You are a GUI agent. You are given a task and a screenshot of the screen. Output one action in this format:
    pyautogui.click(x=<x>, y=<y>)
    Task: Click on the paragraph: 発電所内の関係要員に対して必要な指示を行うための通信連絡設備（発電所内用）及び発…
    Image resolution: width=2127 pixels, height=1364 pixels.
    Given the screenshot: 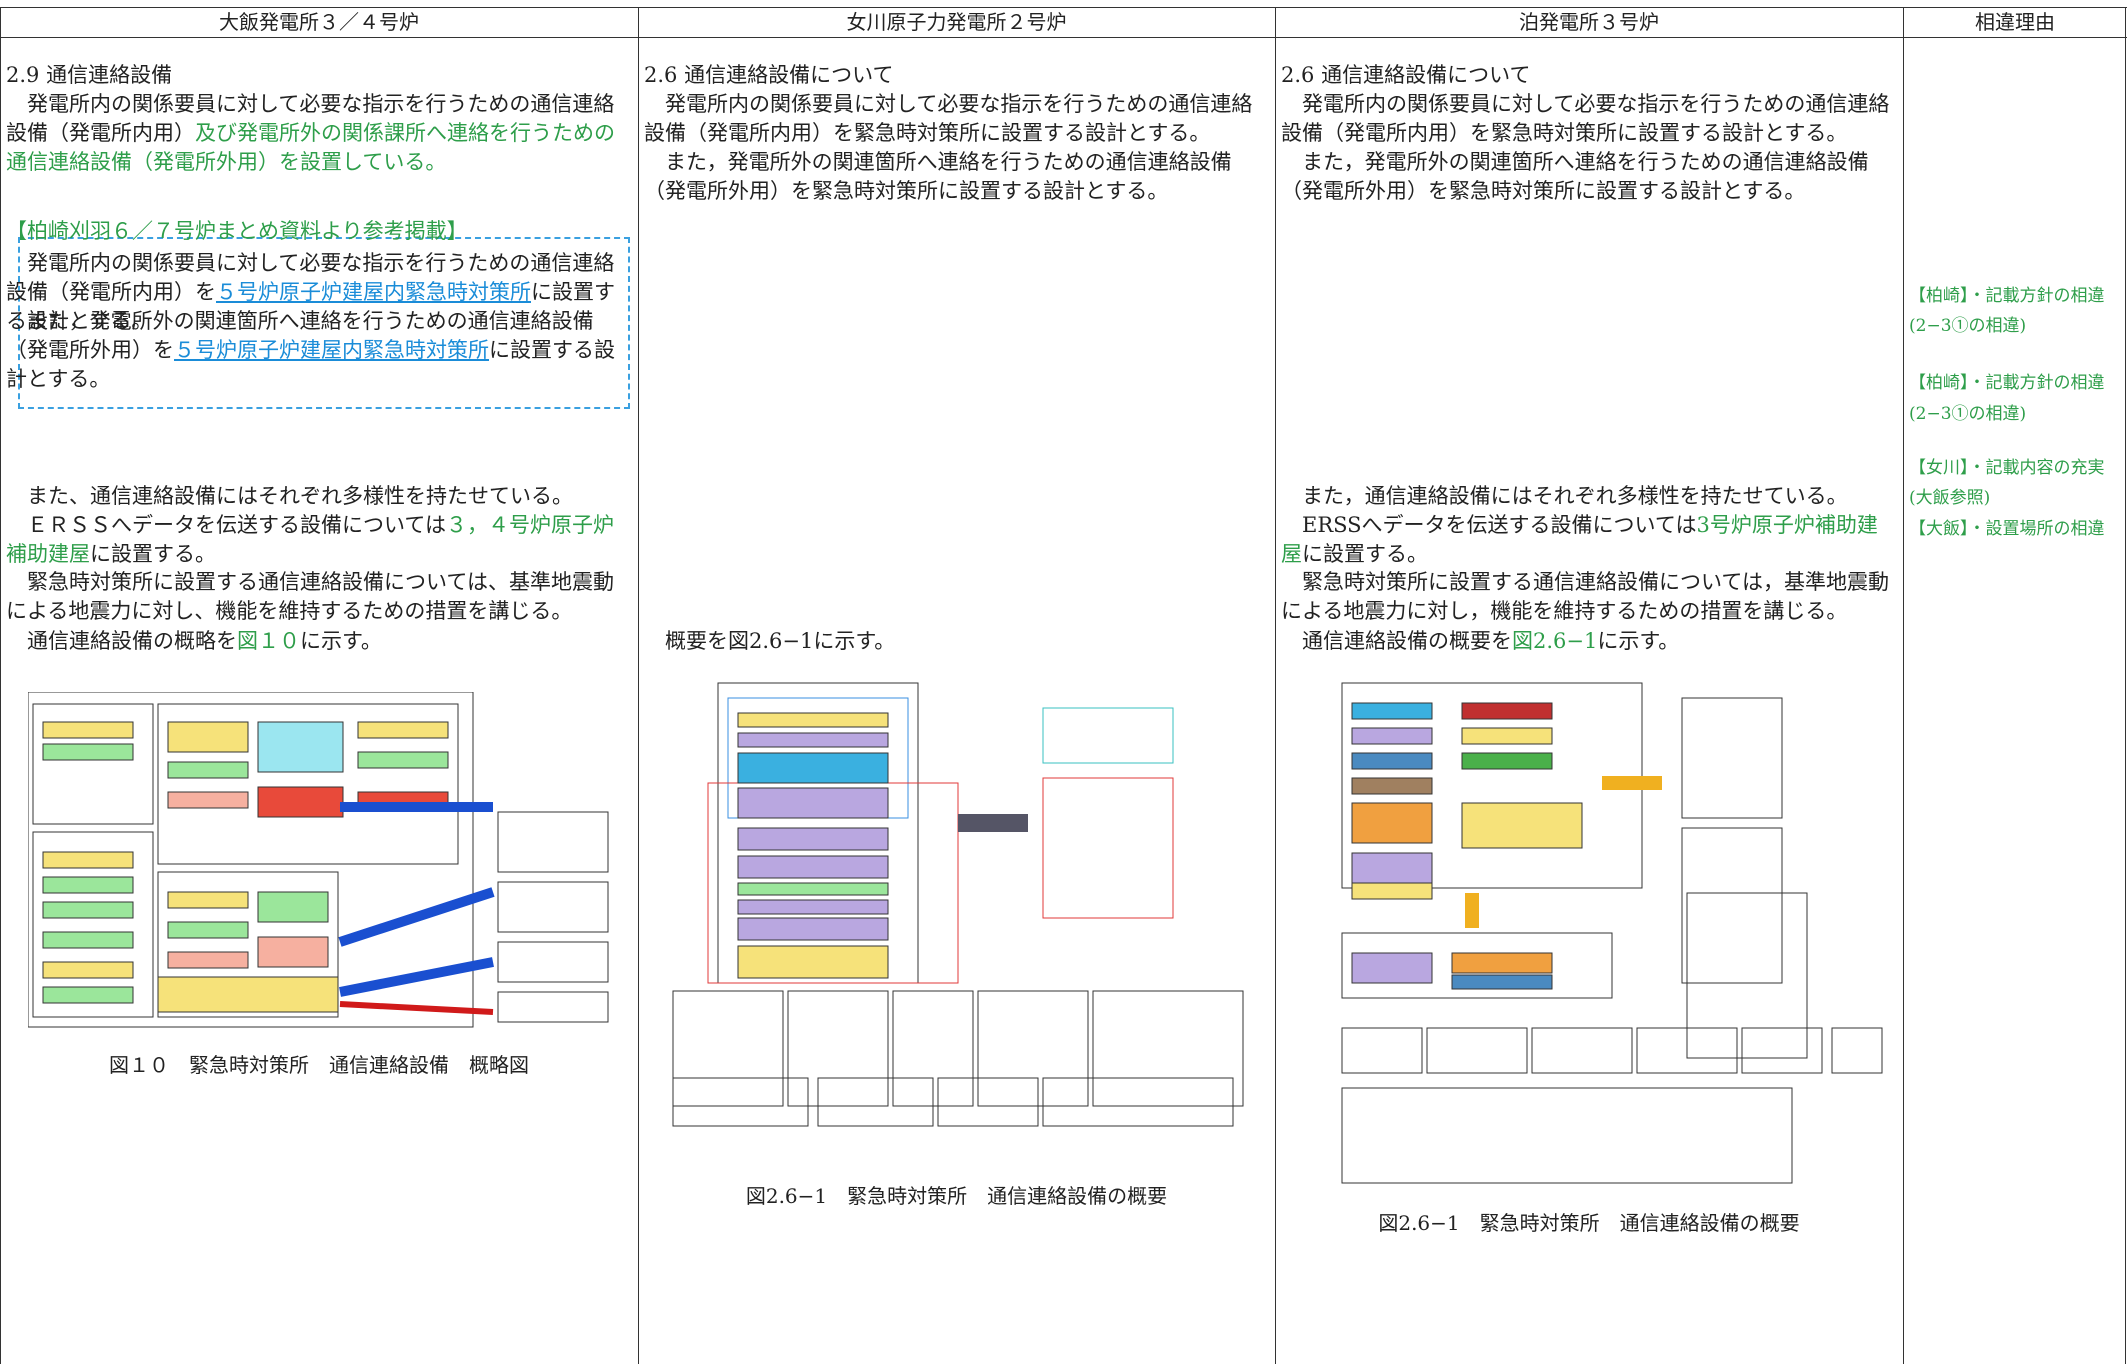 What is the action you would take?
    pyautogui.click(x=316, y=133)
    